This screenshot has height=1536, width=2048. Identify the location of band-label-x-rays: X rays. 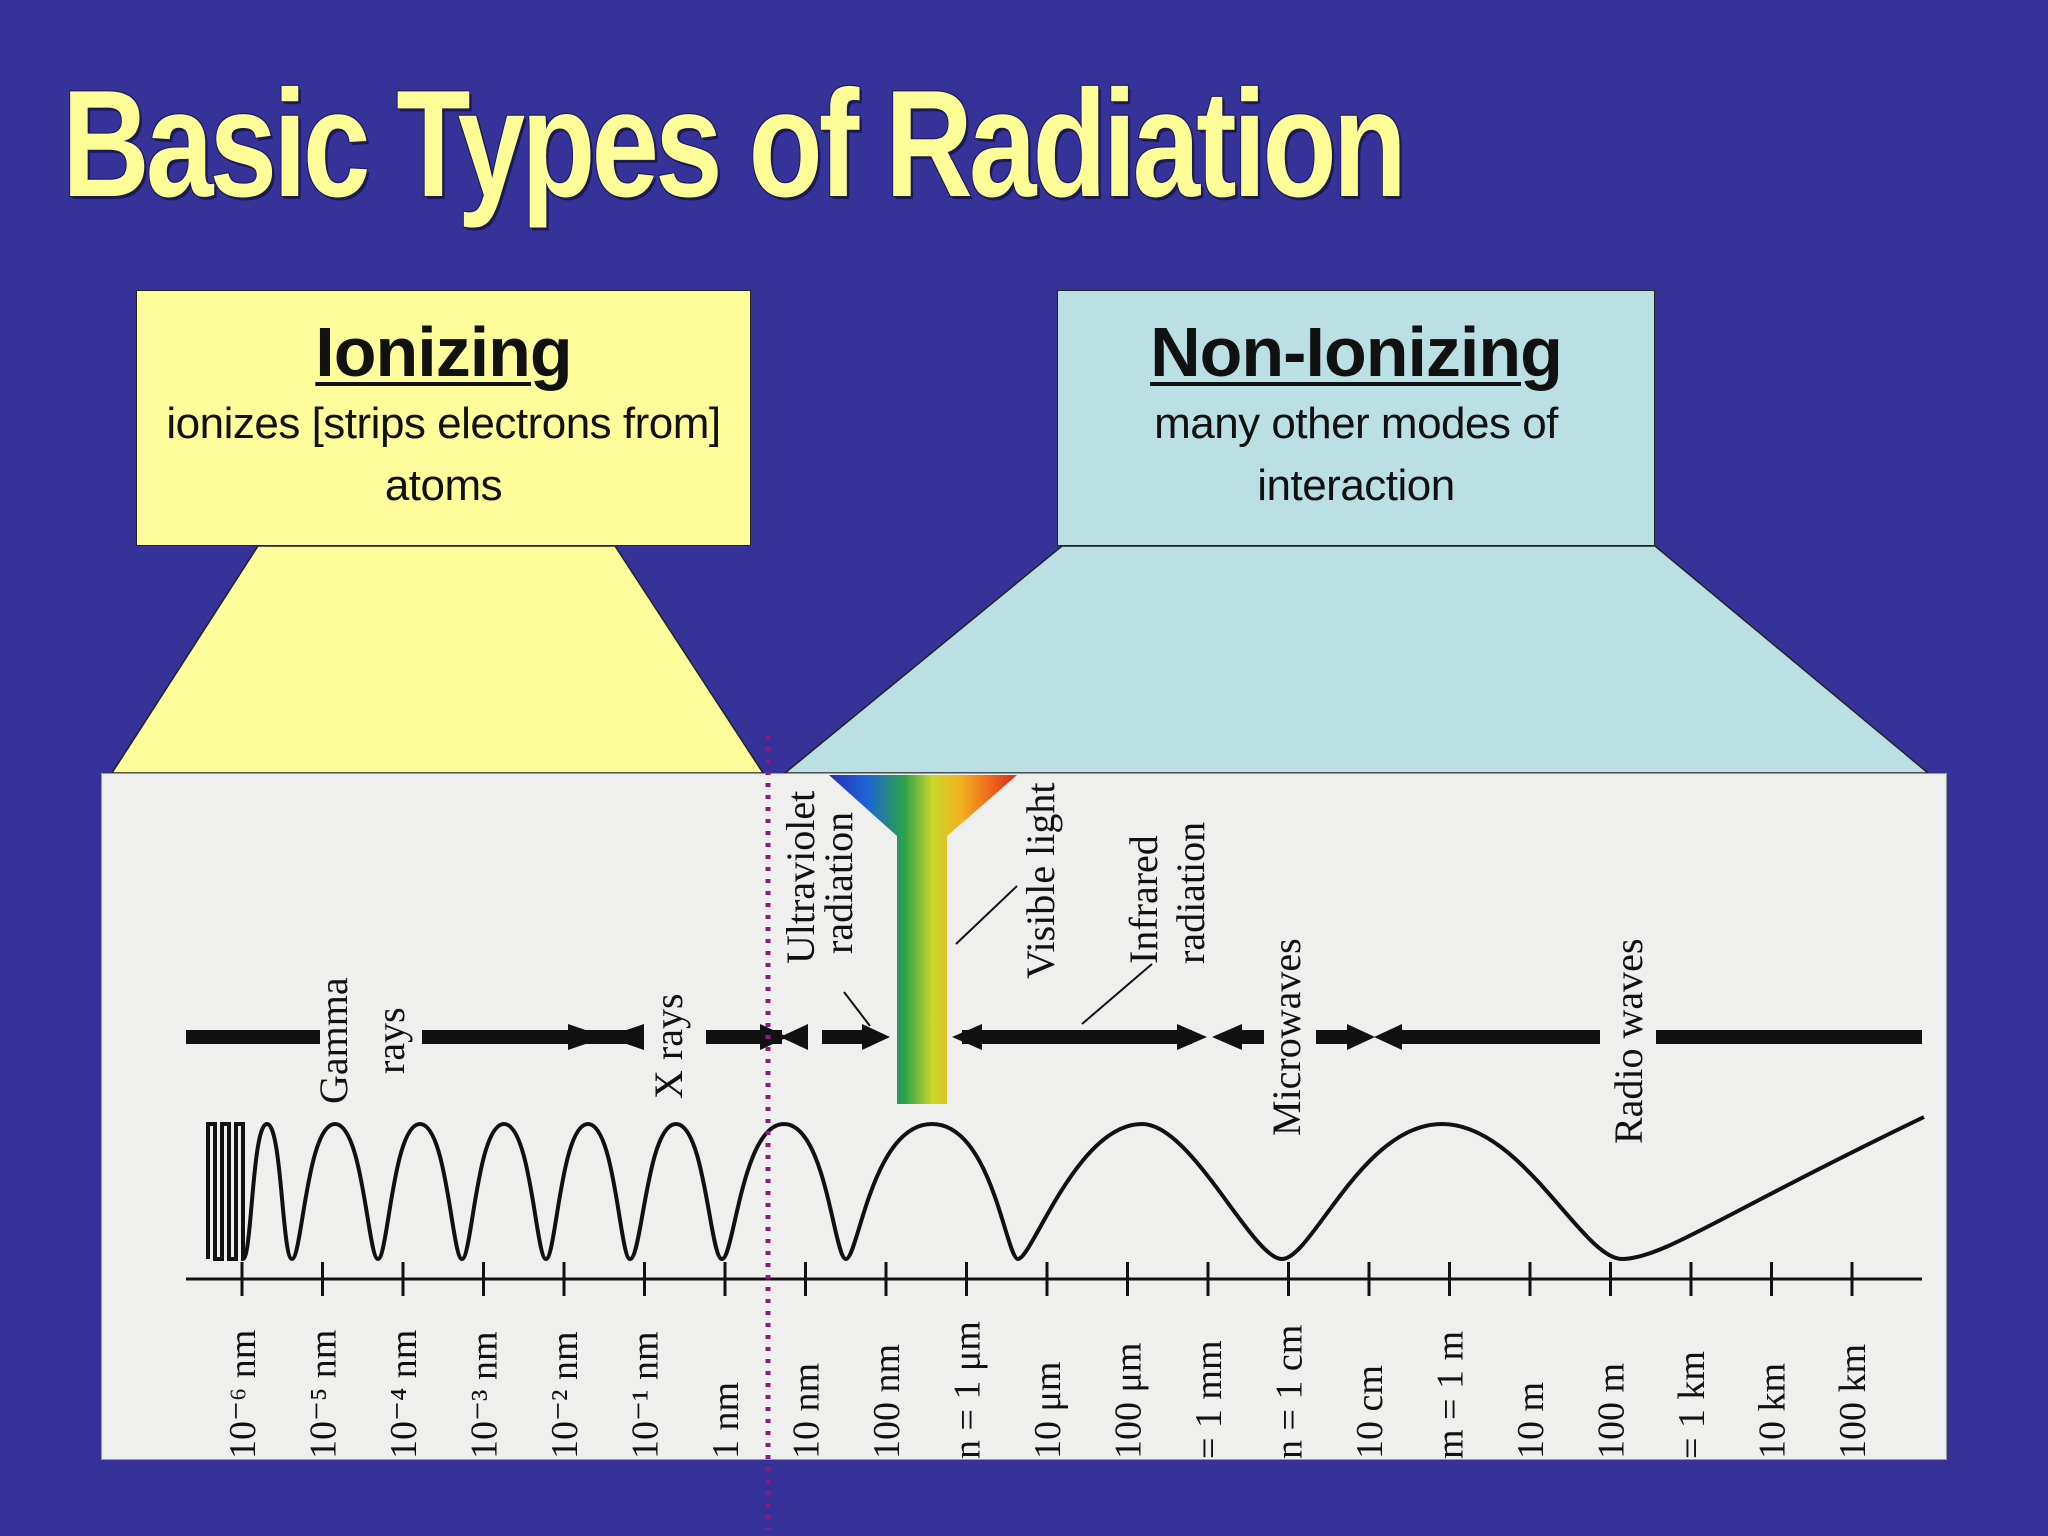
(668, 1046).